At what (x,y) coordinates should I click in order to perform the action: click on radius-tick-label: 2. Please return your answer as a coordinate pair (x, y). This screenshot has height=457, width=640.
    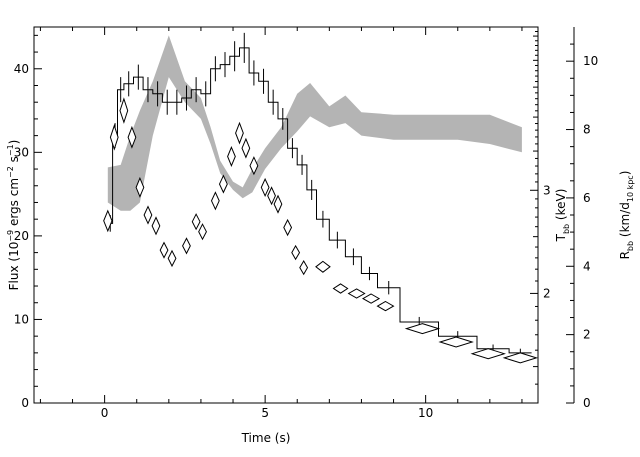
    Looking at the image, I should click on (587, 335).